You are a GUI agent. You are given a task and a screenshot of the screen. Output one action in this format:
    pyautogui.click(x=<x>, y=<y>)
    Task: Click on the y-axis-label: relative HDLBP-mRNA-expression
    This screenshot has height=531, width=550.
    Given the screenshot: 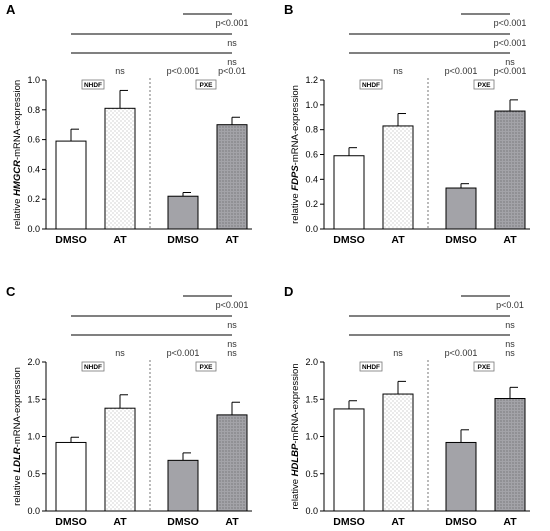 What is the action you would take?
    pyautogui.click(x=295, y=436)
    